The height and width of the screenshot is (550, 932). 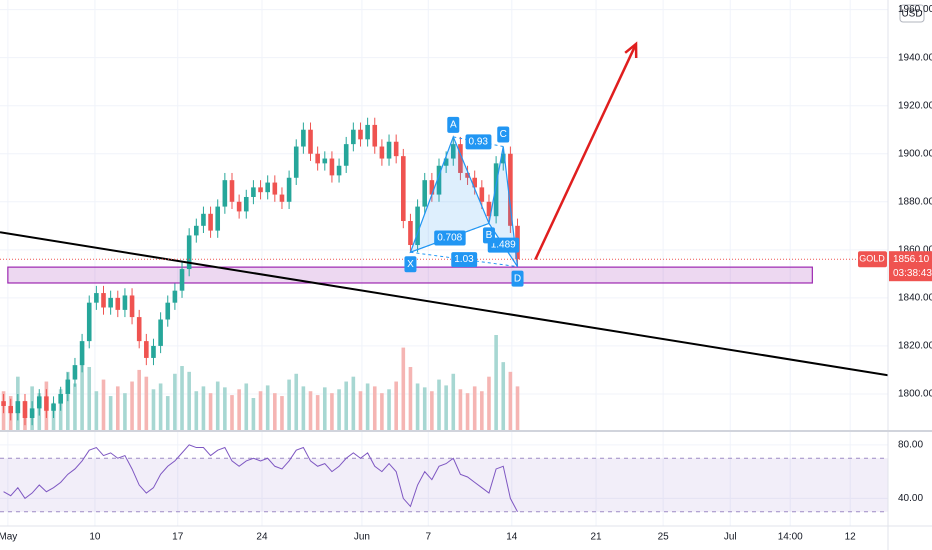 What do you see at coordinates (912, 273) in the screenshot?
I see `countdown: 03:38:43` at bounding box center [912, 273].